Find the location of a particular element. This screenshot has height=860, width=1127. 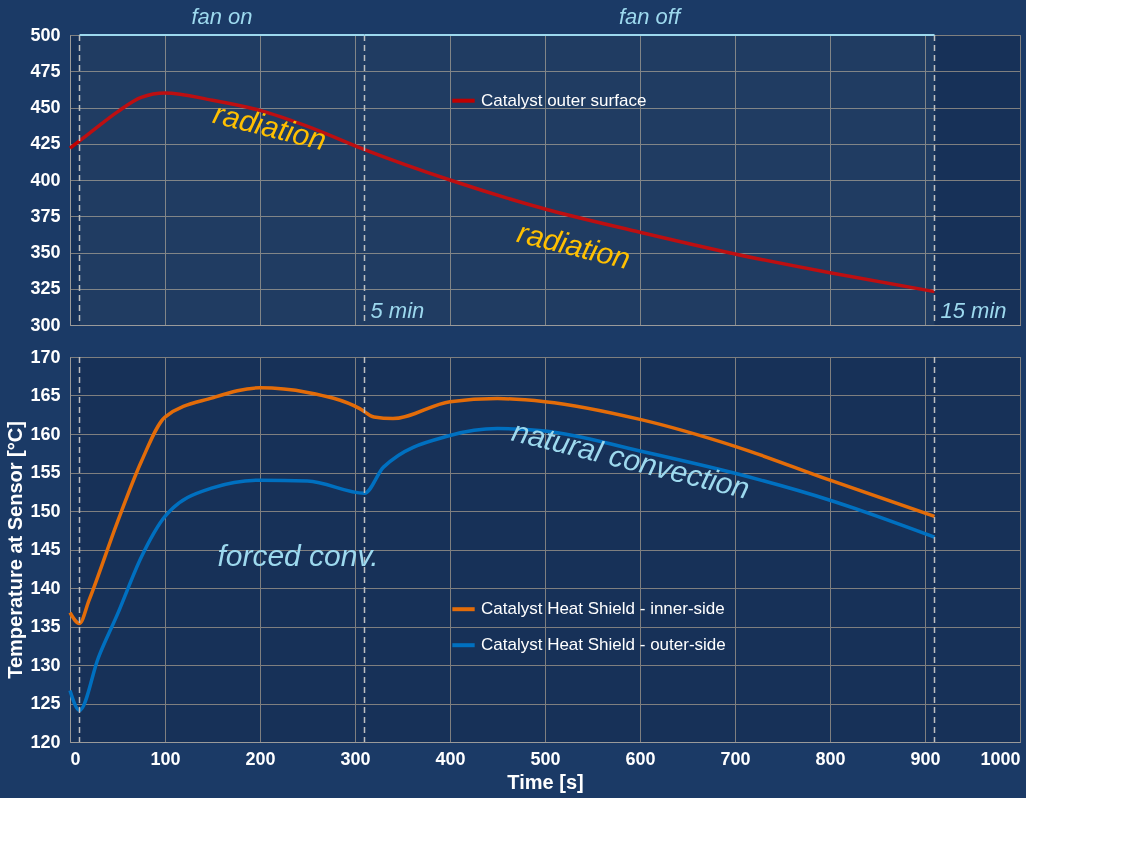

annotation: natural convection is located at coordinates (630, 459).